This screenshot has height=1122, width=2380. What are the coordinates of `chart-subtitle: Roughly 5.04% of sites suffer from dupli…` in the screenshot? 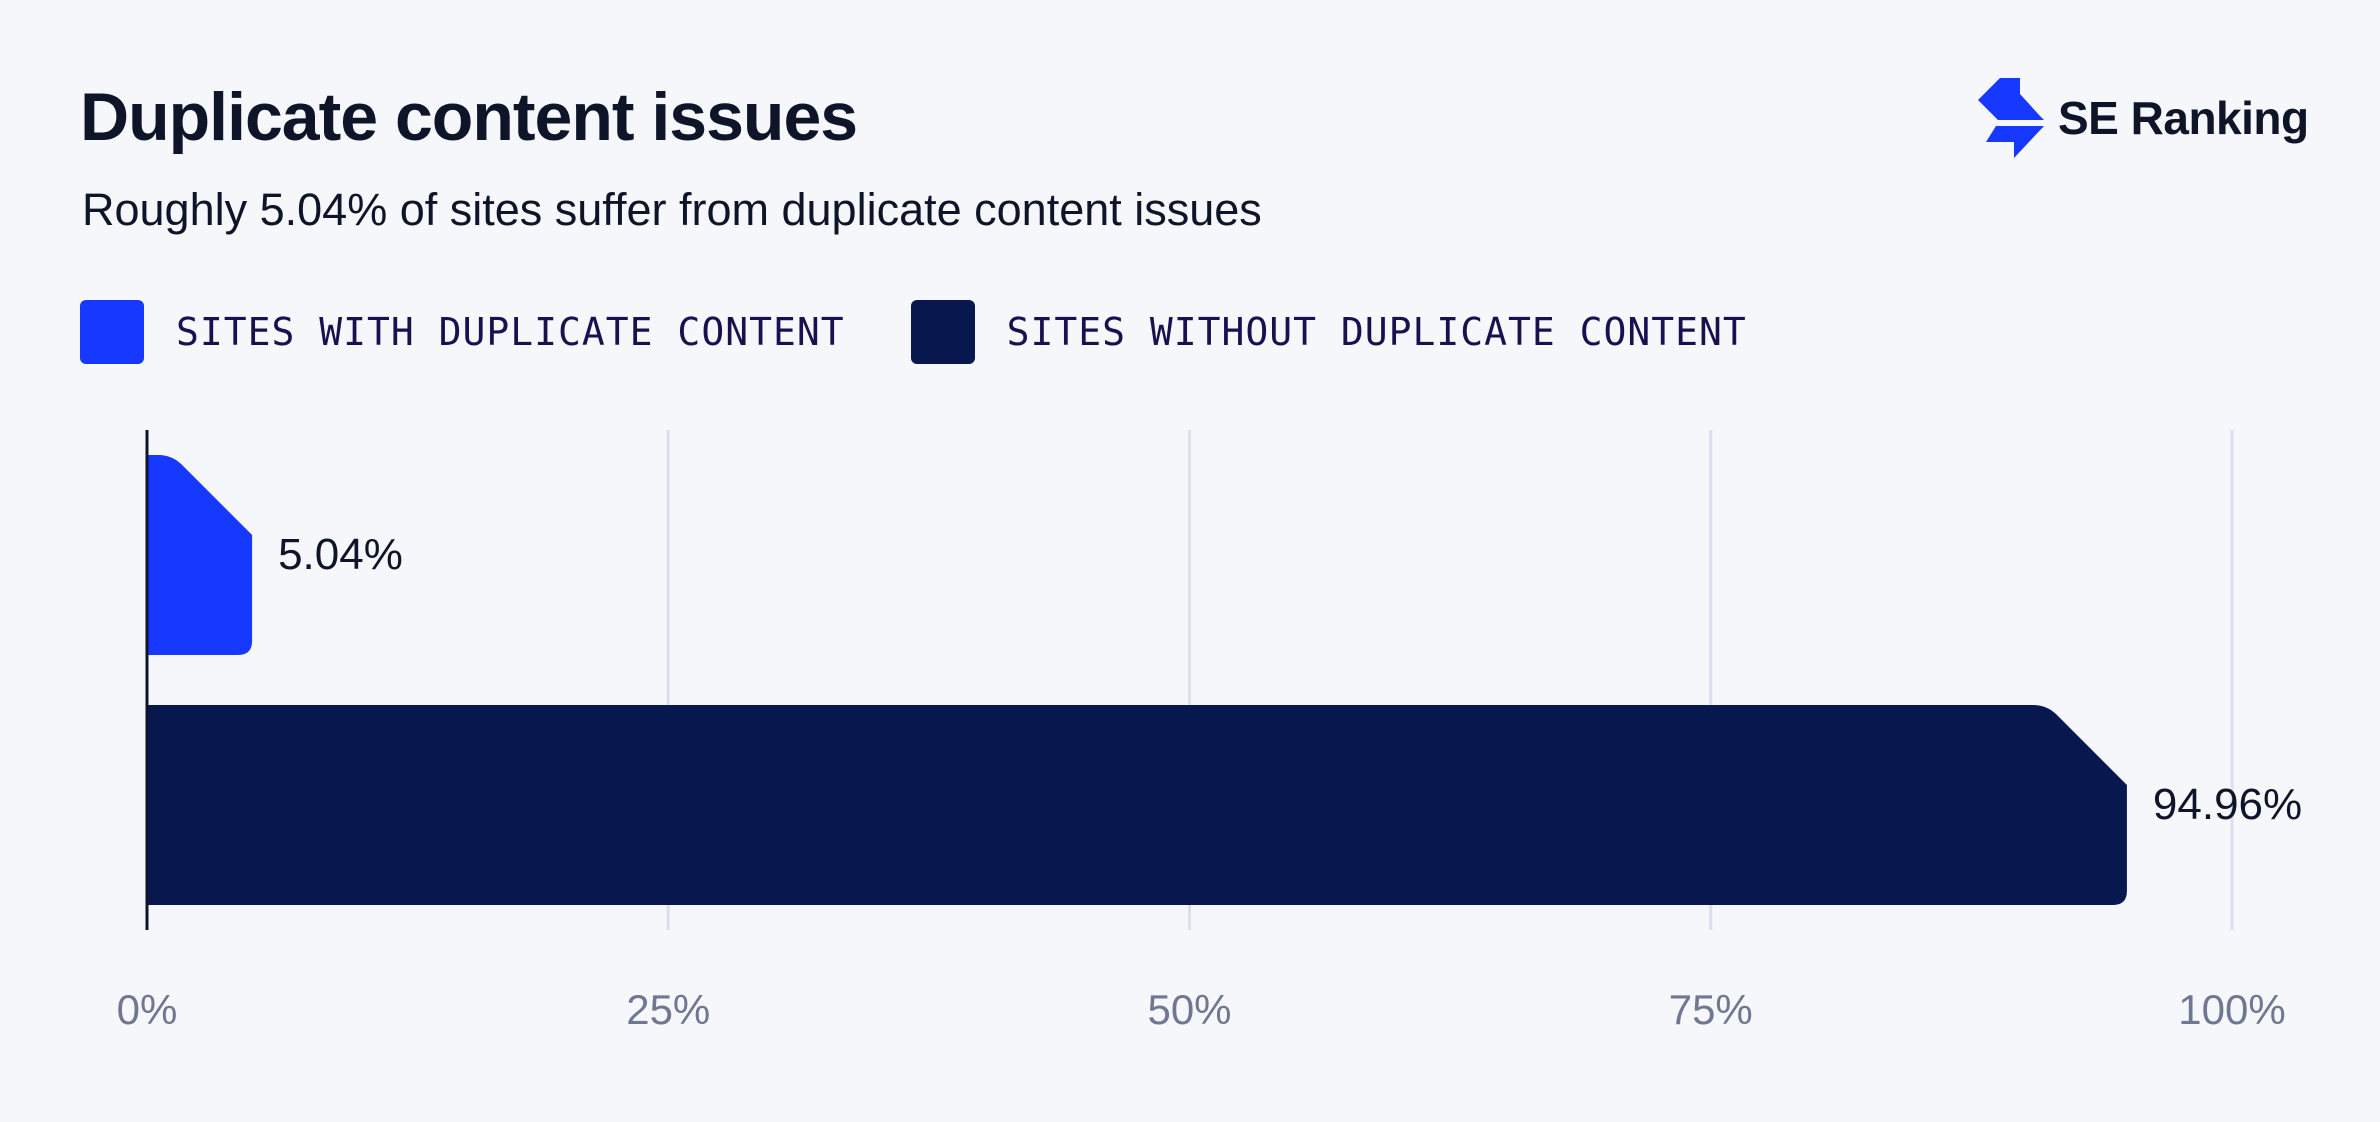 It's located at (672, 209).